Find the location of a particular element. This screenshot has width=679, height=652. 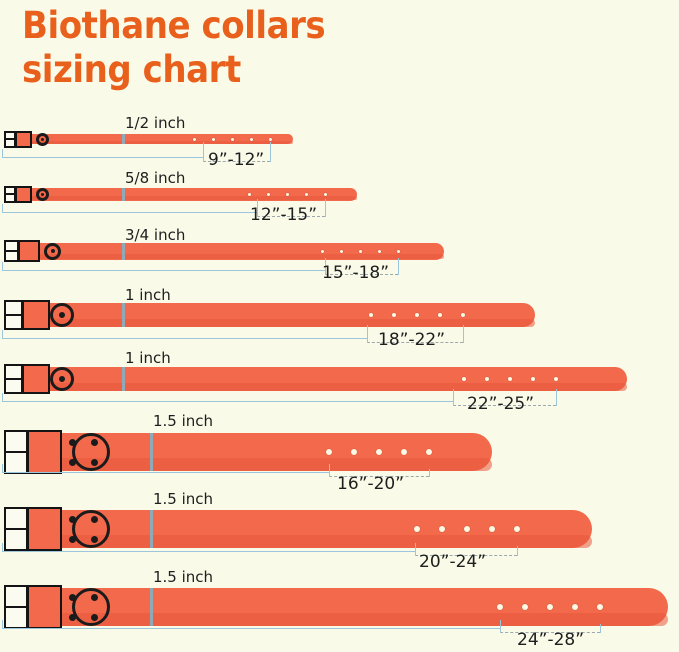

width-label: 1/2 inch is located at coordinates (155, 123).